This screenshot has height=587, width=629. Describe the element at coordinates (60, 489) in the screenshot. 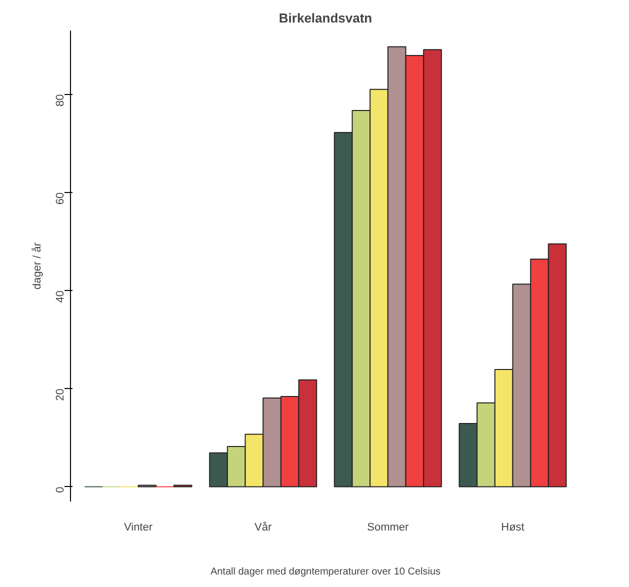

I see `y-tick-label: 0` at that location.